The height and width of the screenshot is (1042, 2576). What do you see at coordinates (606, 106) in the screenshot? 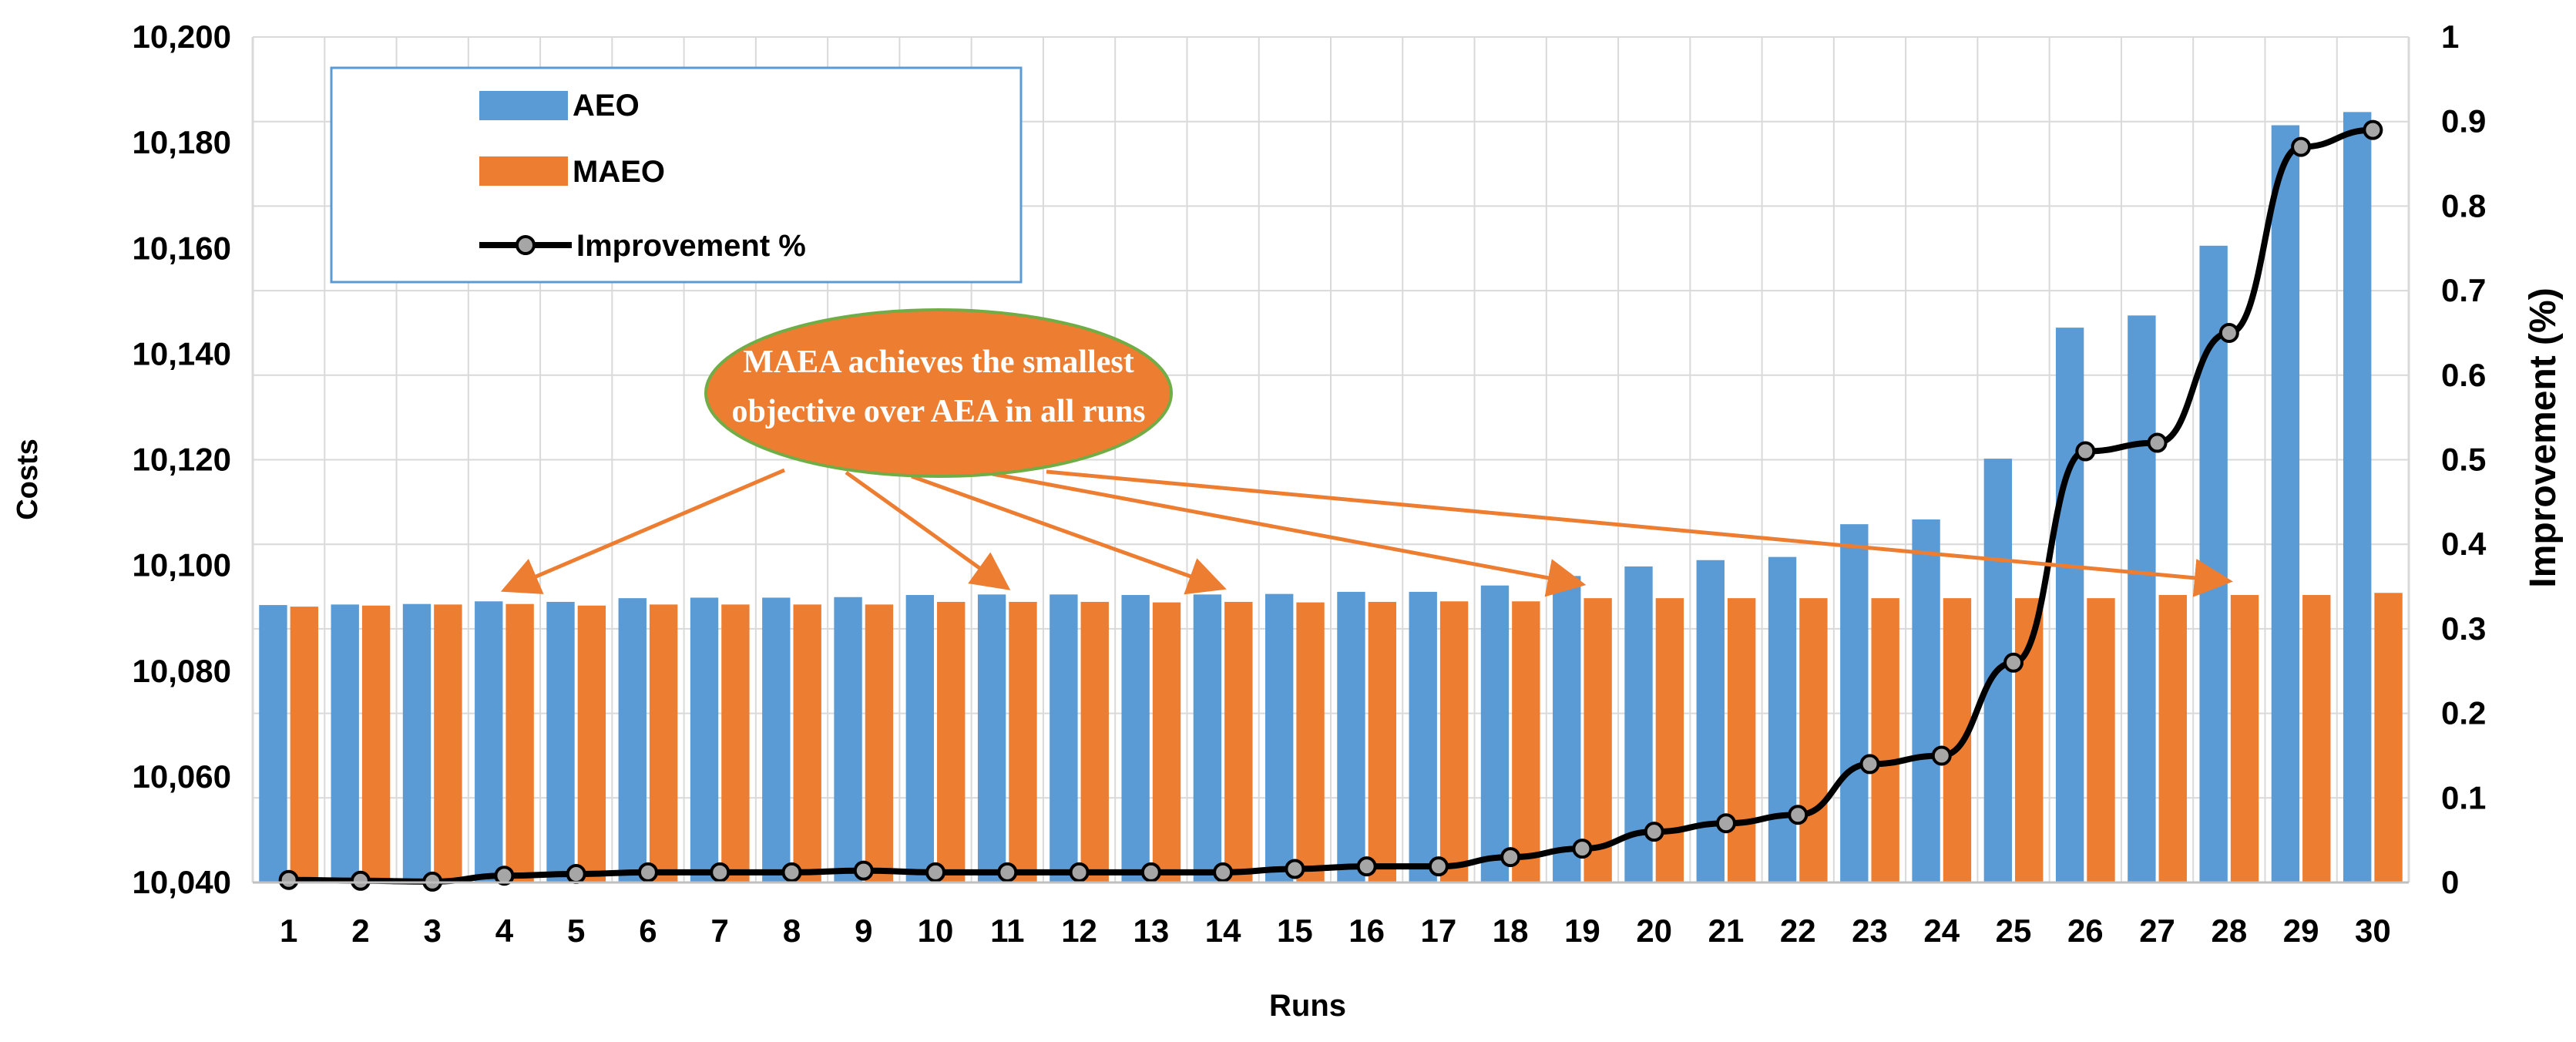
I see `legend-label-aeo: AEO` at bounding box center [606, 106].